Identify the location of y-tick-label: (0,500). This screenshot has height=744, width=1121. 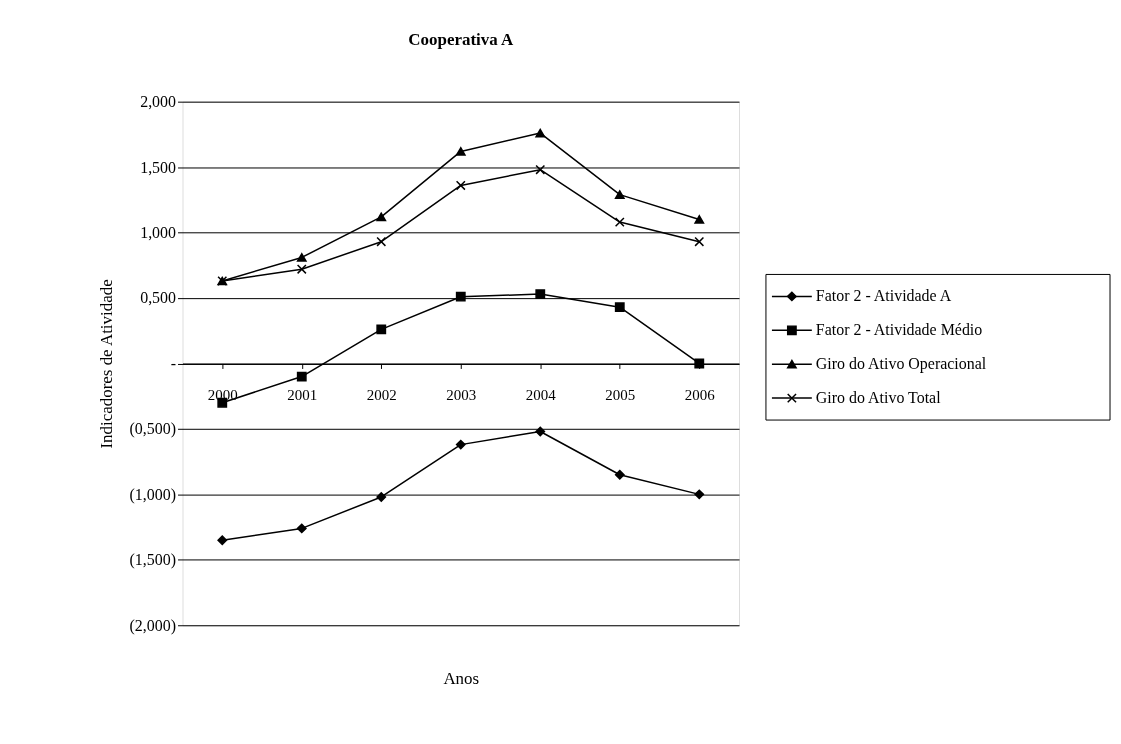
(153, 429).